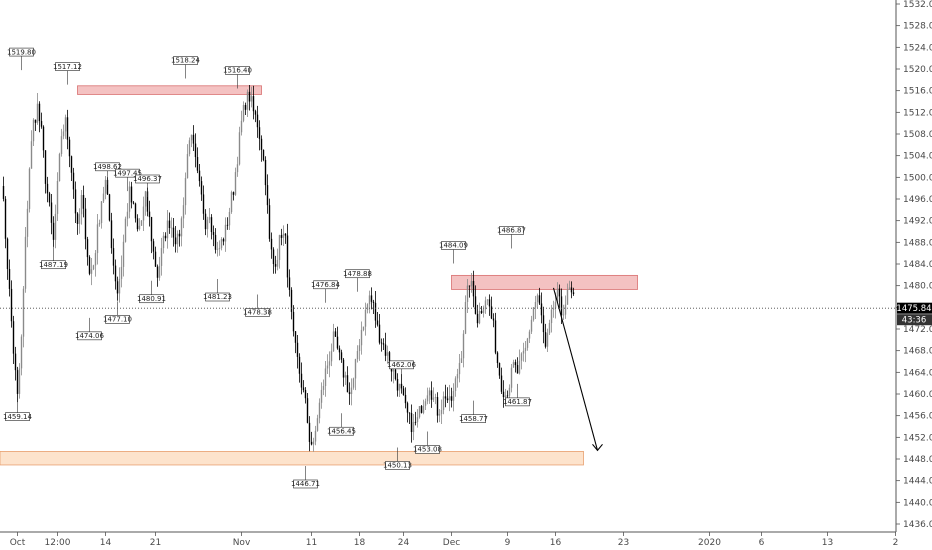 The height and width of the screenshot is (550, 932). I want to click on bar-countdown: 43:36, so click(914, 321).